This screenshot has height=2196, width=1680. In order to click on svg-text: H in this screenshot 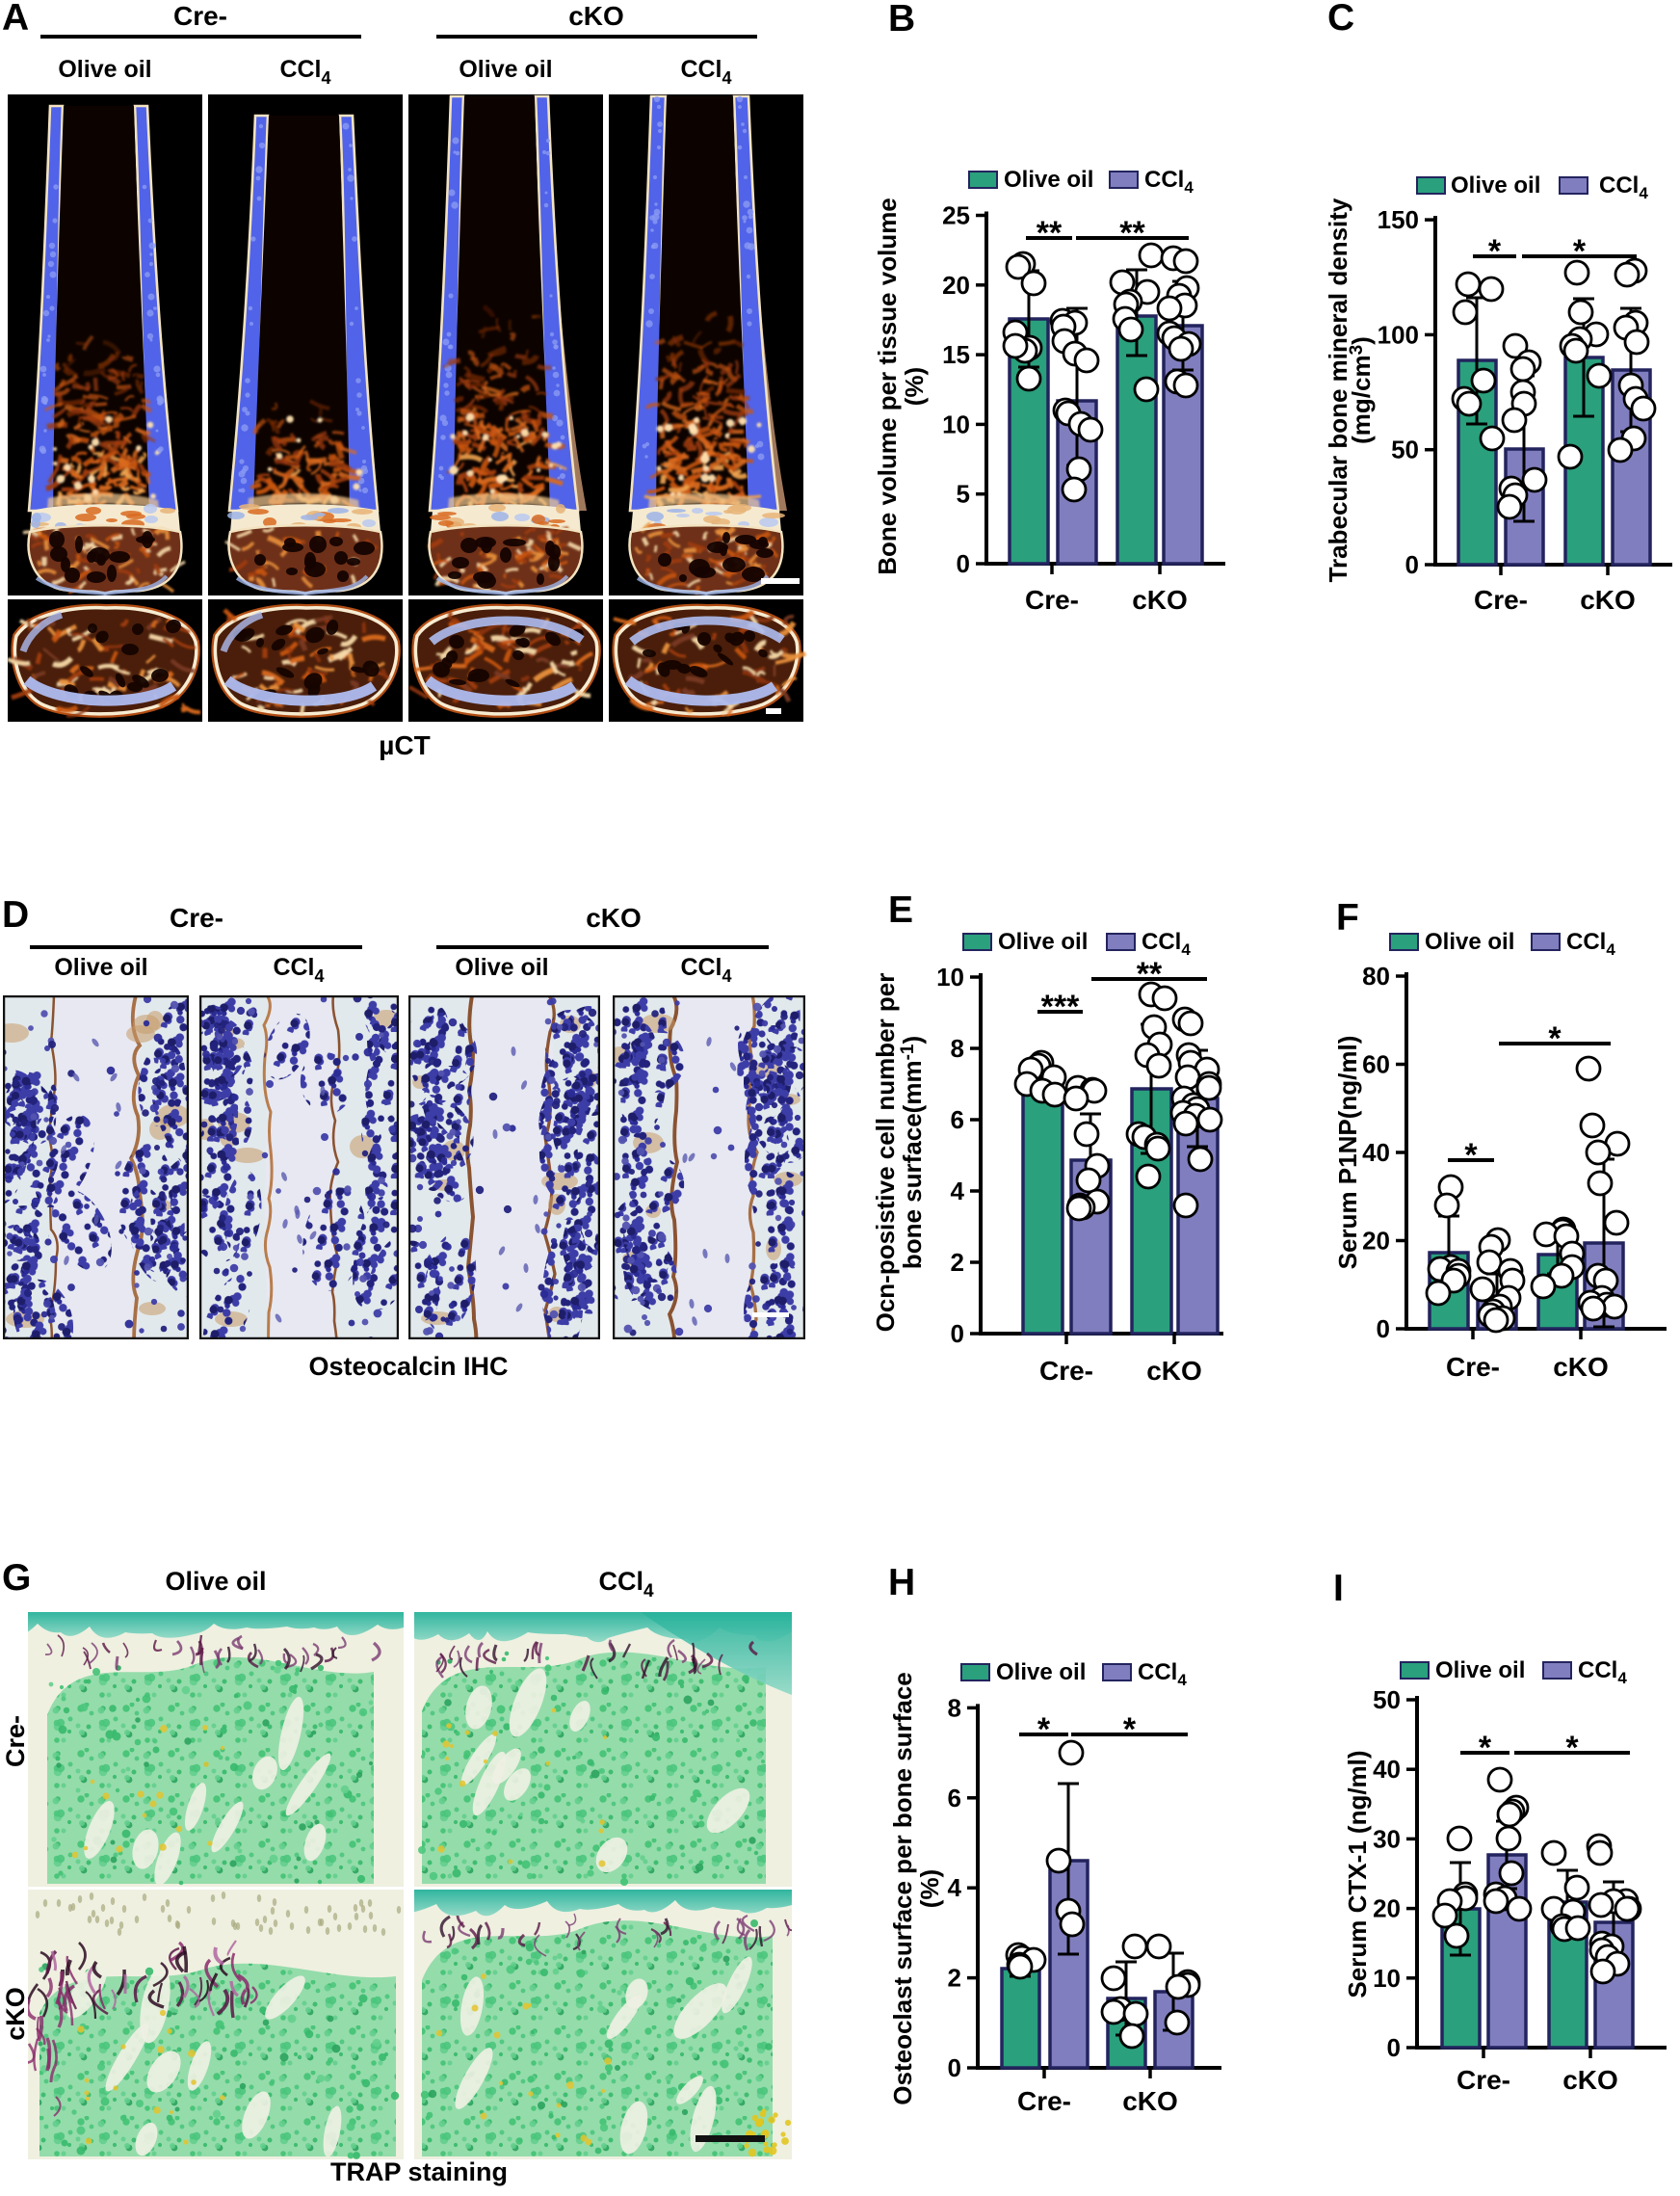, I will do `click(902, 1582)`.